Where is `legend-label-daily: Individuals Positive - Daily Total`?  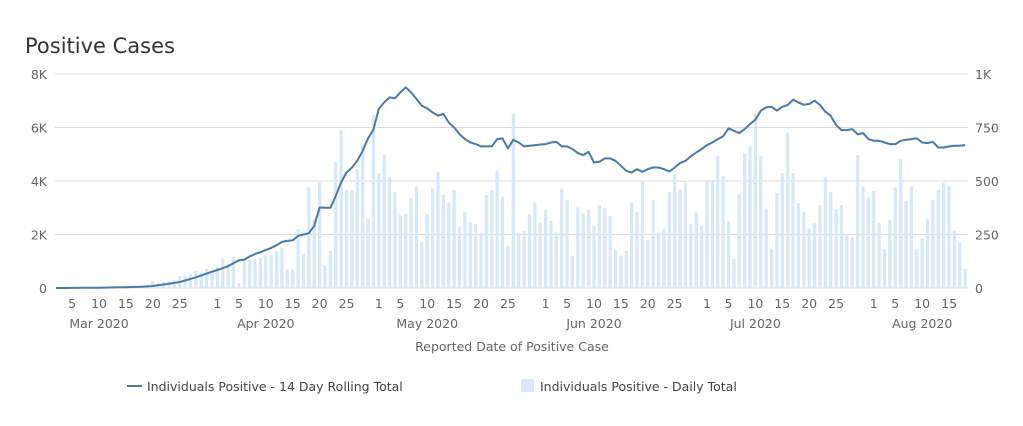
legend-label-daily: Individuals Positive - Daily Total is located at coordinates (638, 386).